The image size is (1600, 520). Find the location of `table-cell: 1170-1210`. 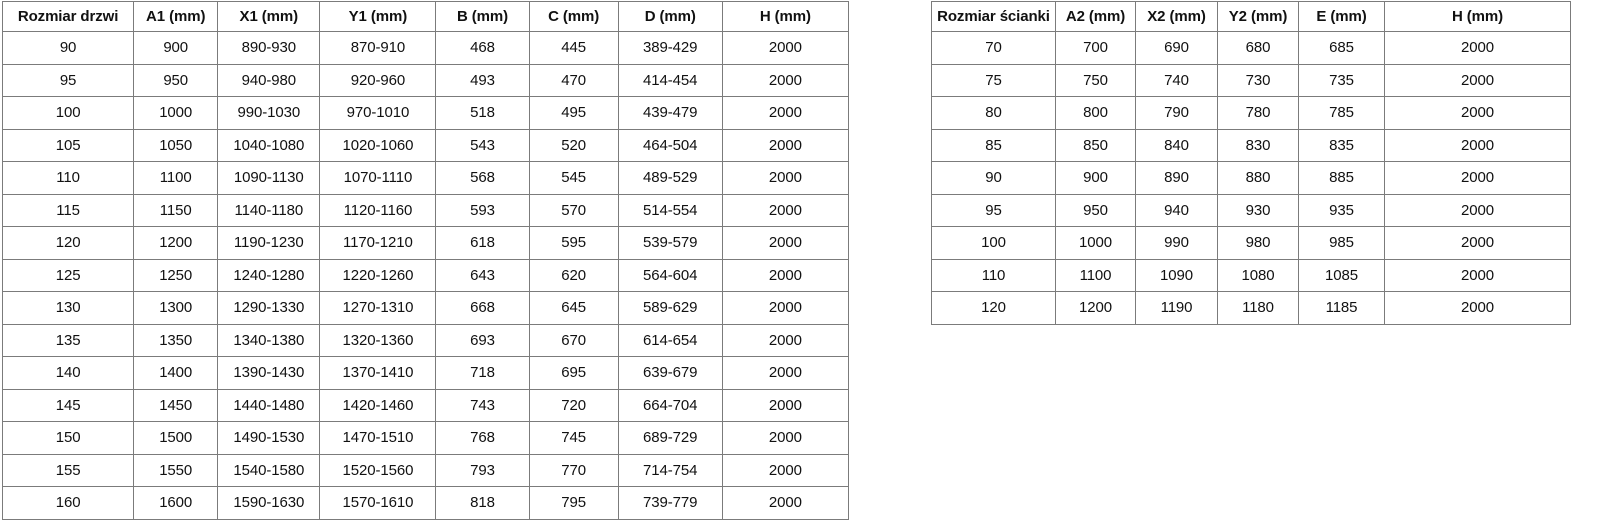

table-cell: 1170-1210 is located at coordinates (378, 243).